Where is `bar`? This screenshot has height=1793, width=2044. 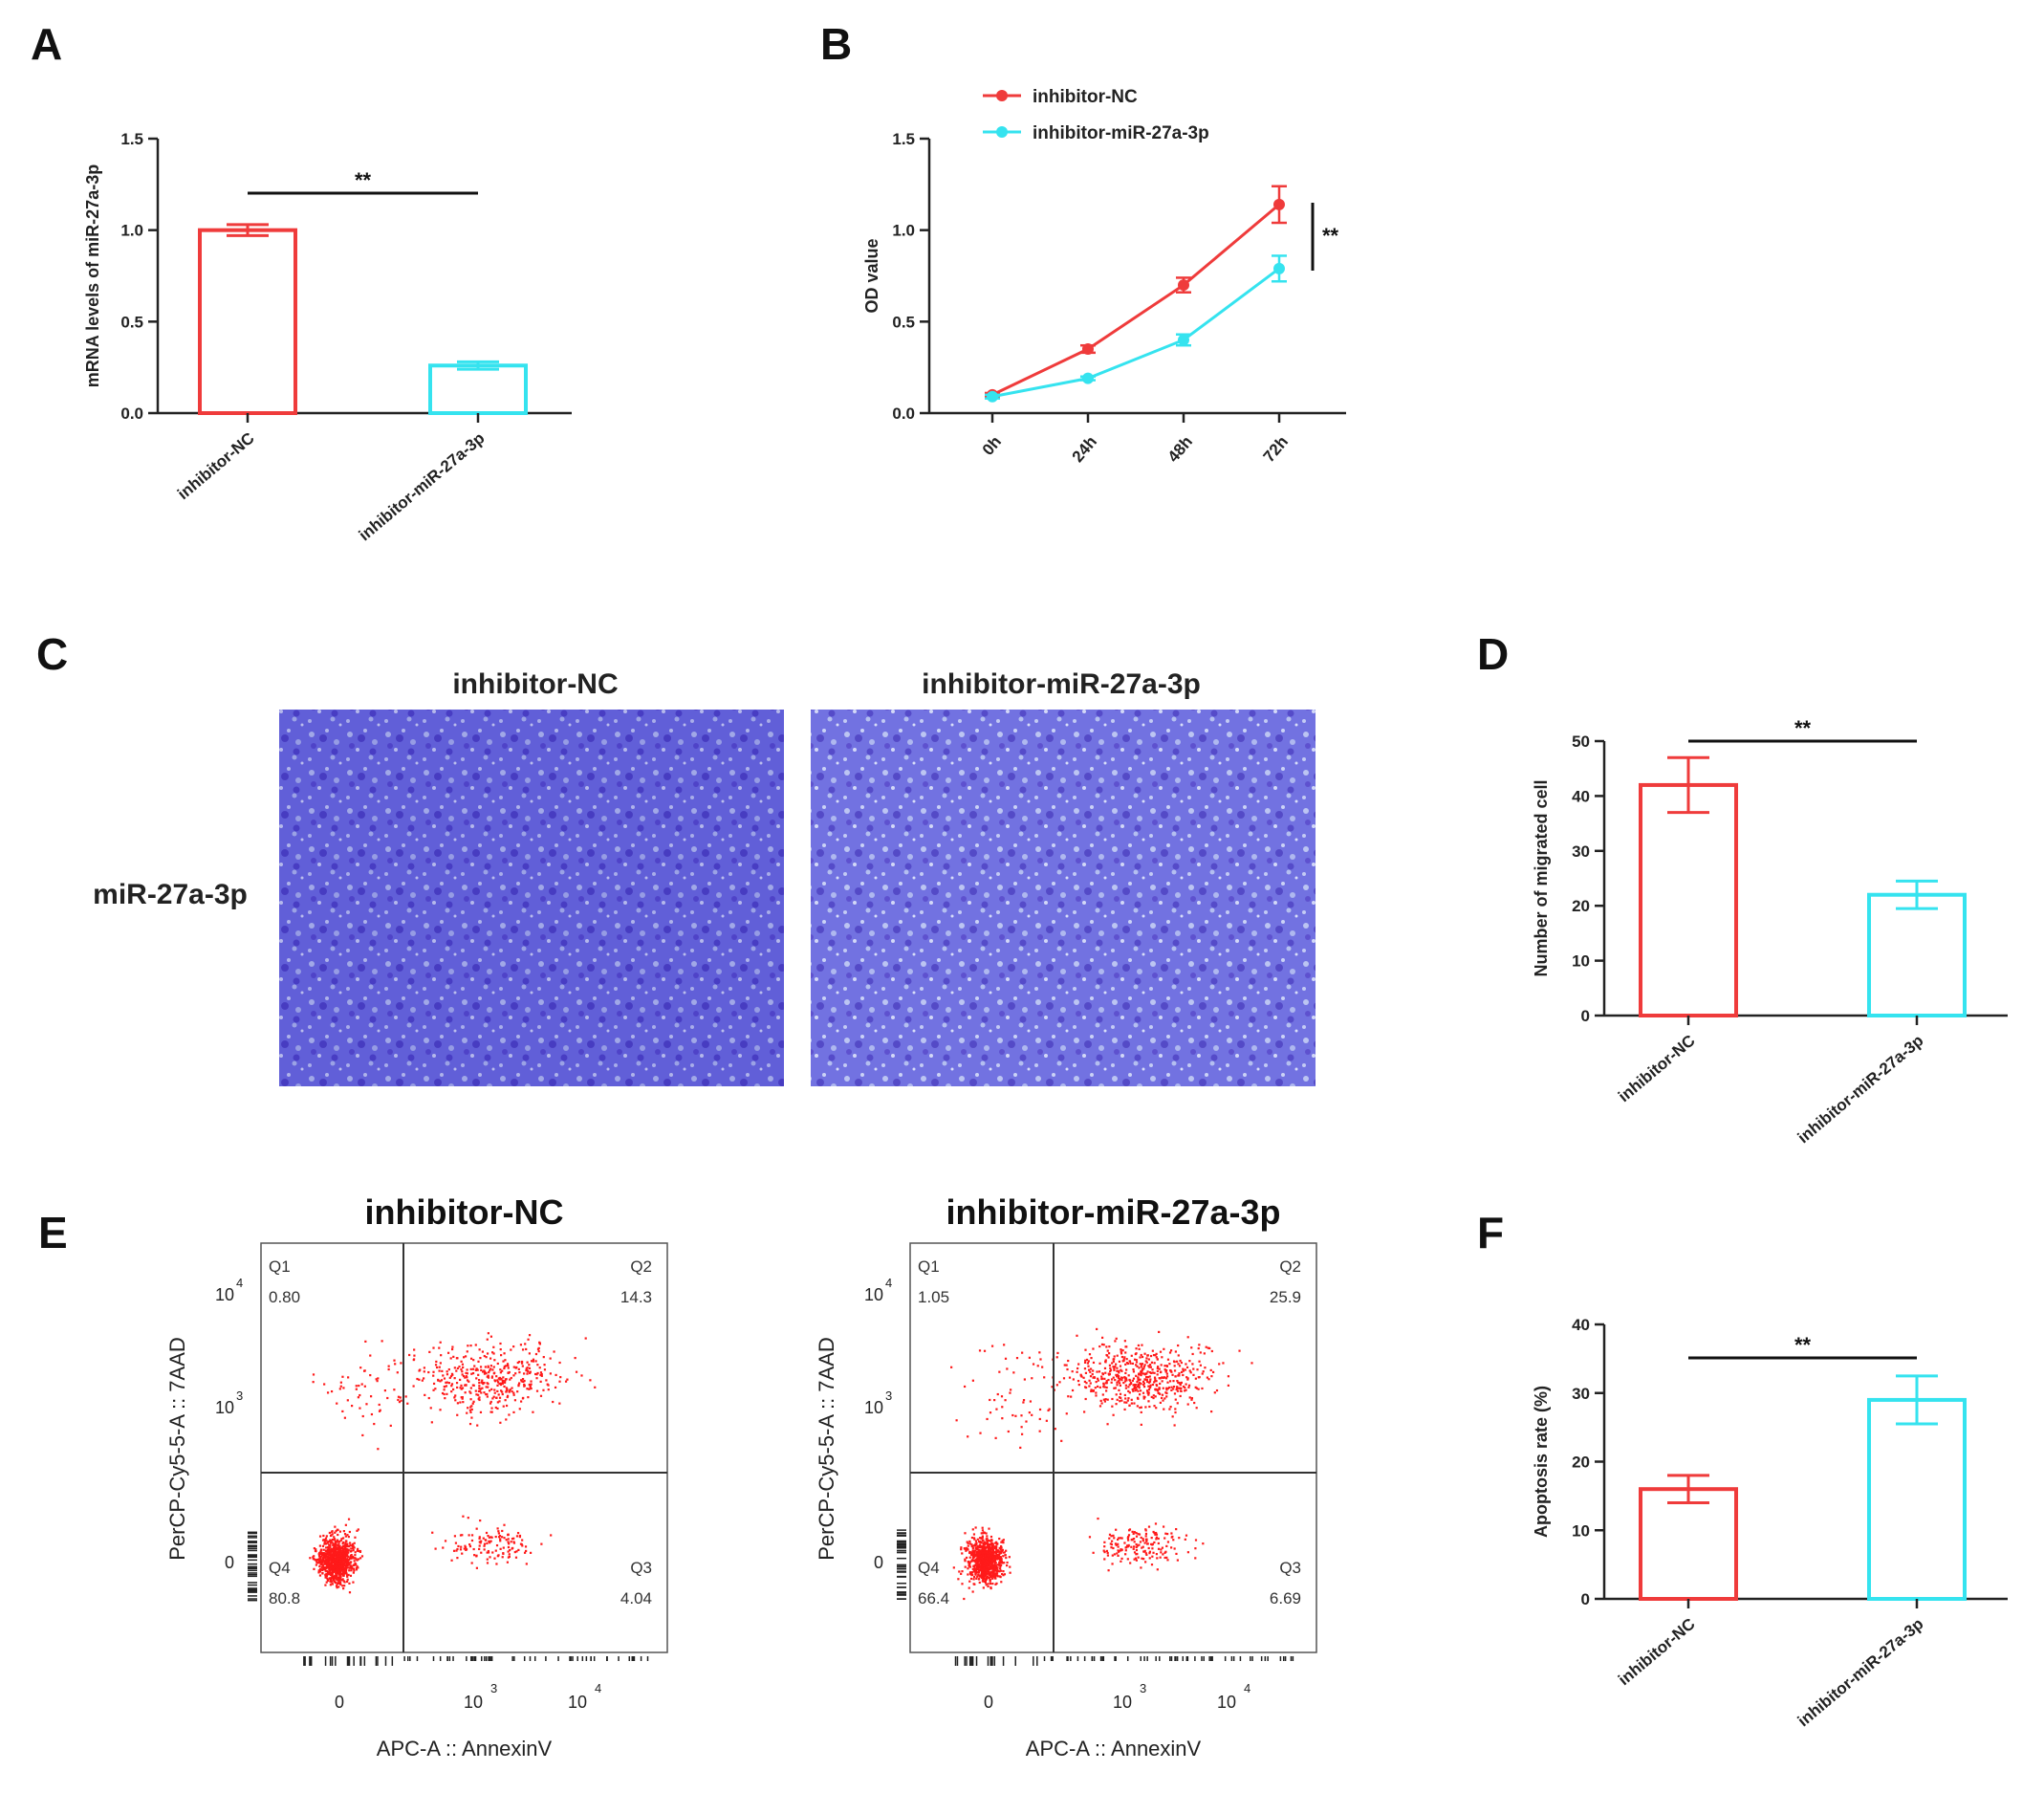 bar is located at coordinates (1917, 1499).